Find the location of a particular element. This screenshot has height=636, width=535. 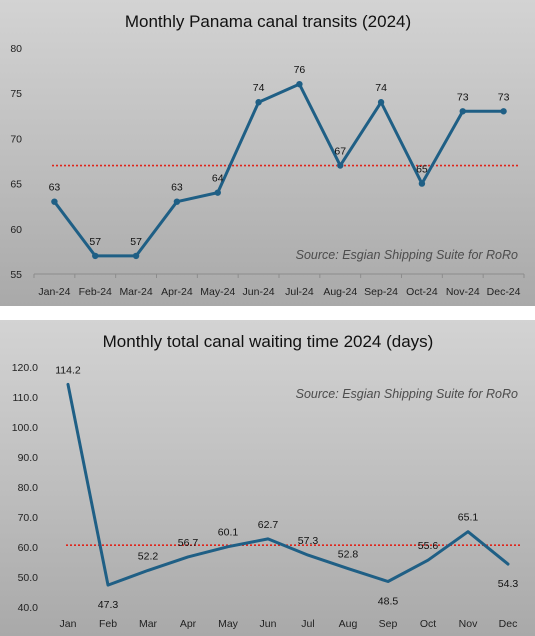

x-tick-label: May-24 is located at coordinates (217, 292).